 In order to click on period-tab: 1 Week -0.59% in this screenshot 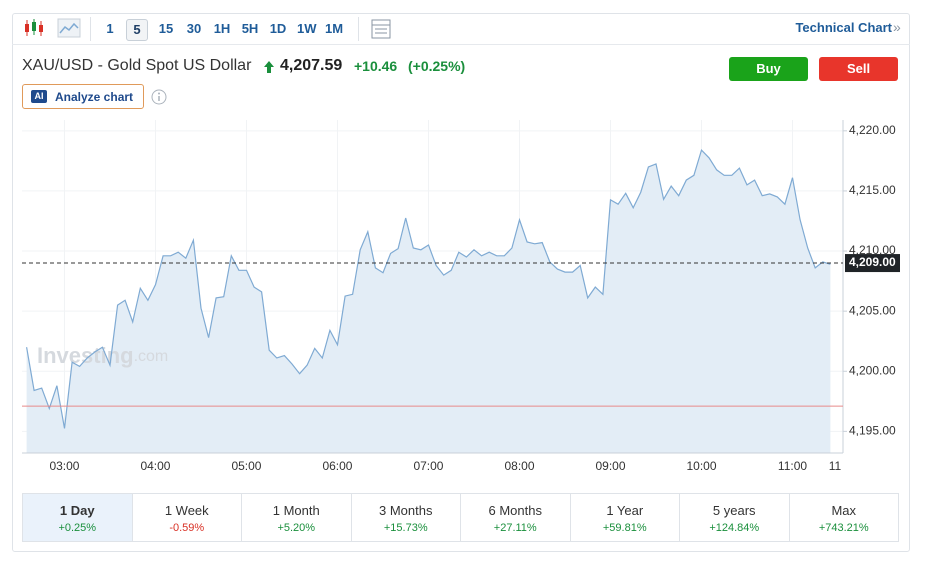, I will do `click(187, 517)`.